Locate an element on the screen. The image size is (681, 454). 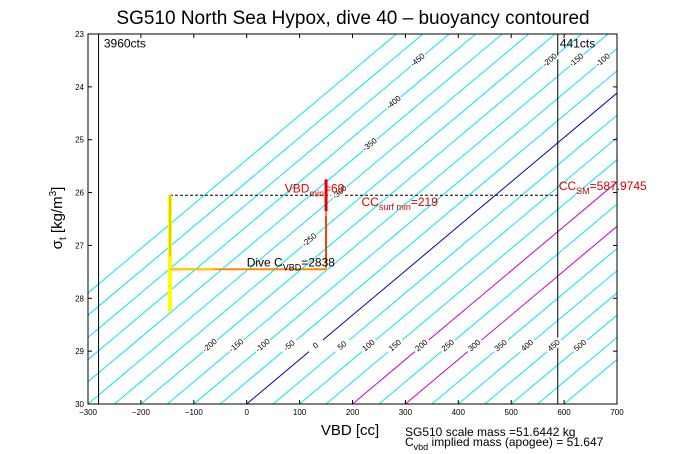
annotation-cc_sm: CCSM=587.9745 is located at coordinates (603, 187).